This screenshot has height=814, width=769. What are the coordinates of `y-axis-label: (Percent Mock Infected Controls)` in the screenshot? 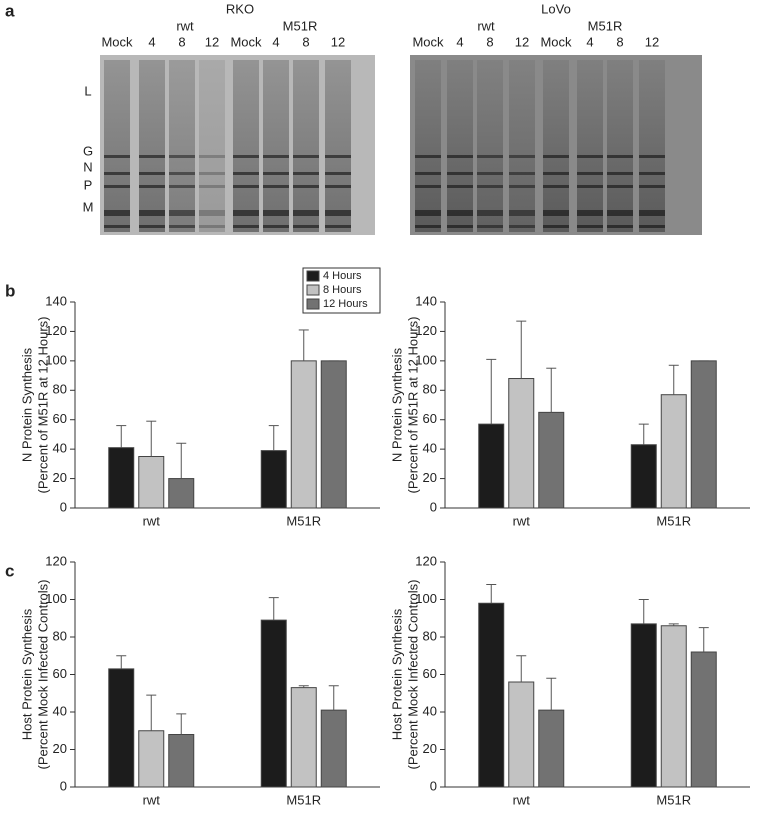 It's located at (412, 674).